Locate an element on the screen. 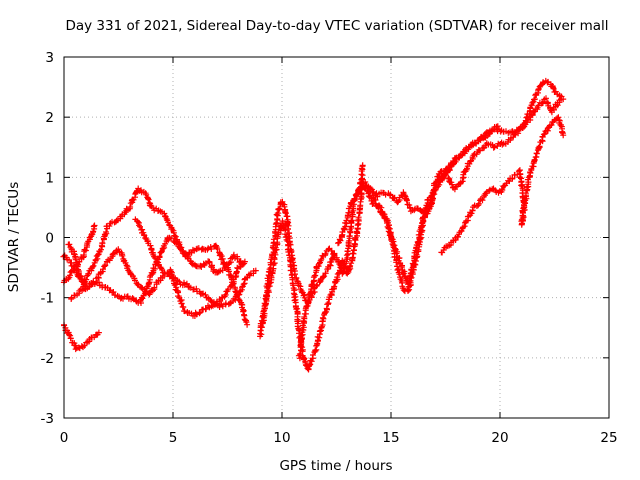 The image size is (640, 480). series-track-l is located at coordinates (502, 185).